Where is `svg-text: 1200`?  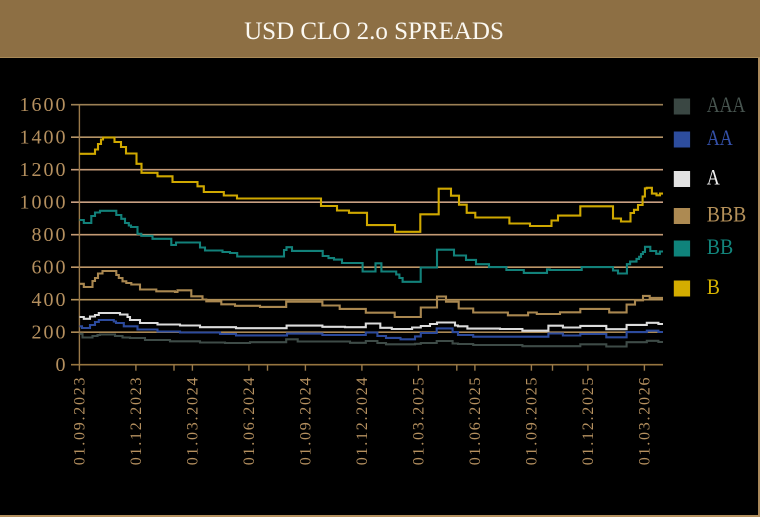 svg-text: 1200 is located at coordinates (44, 170).